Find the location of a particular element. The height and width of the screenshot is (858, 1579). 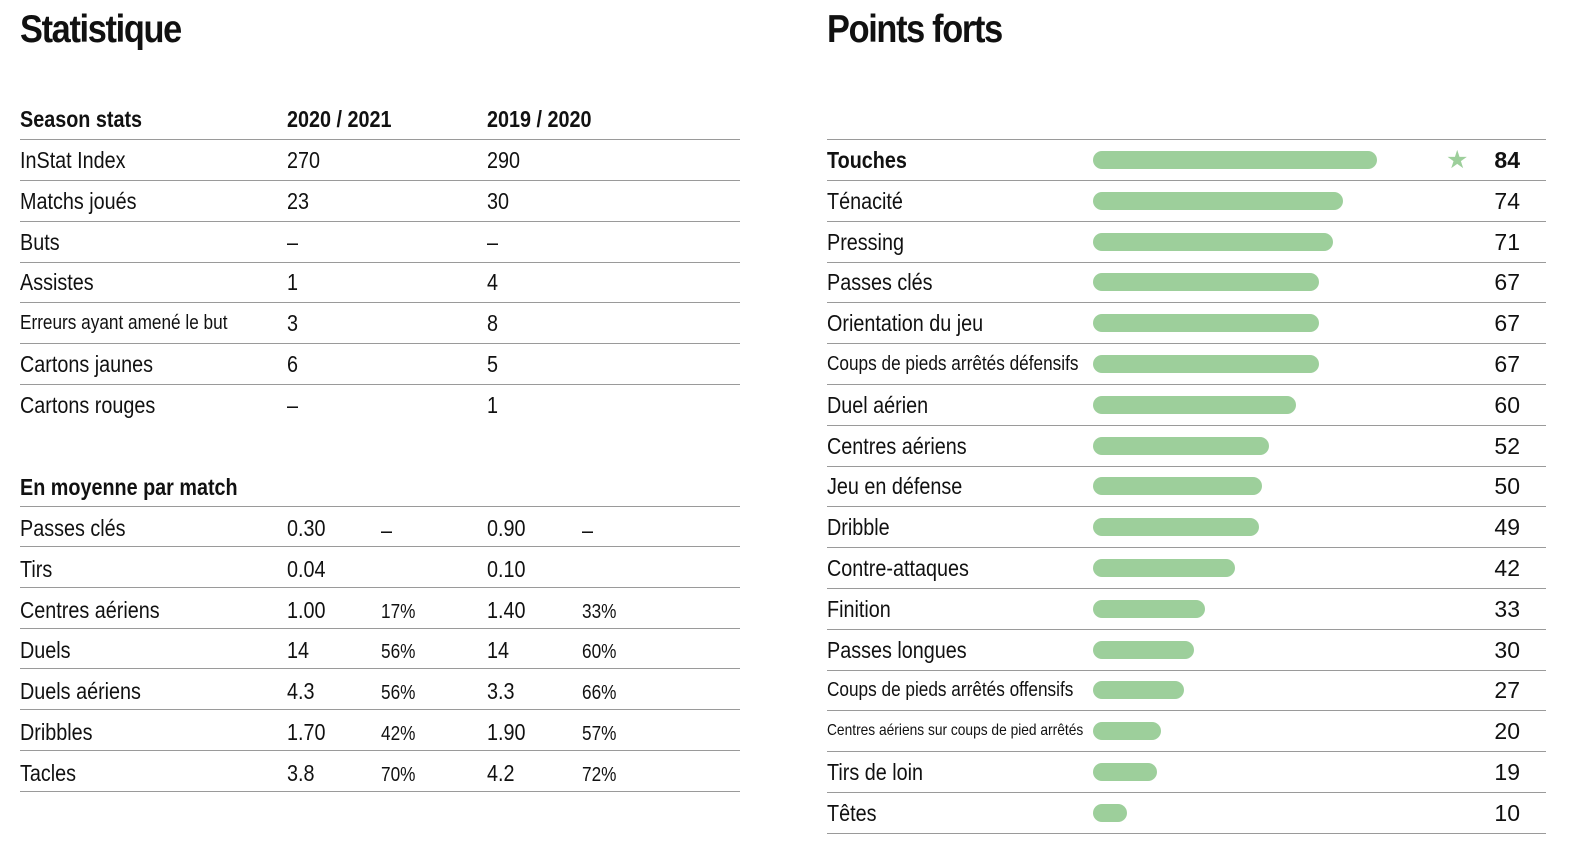

stat-label: Buts is located at coordinates (40, 241).